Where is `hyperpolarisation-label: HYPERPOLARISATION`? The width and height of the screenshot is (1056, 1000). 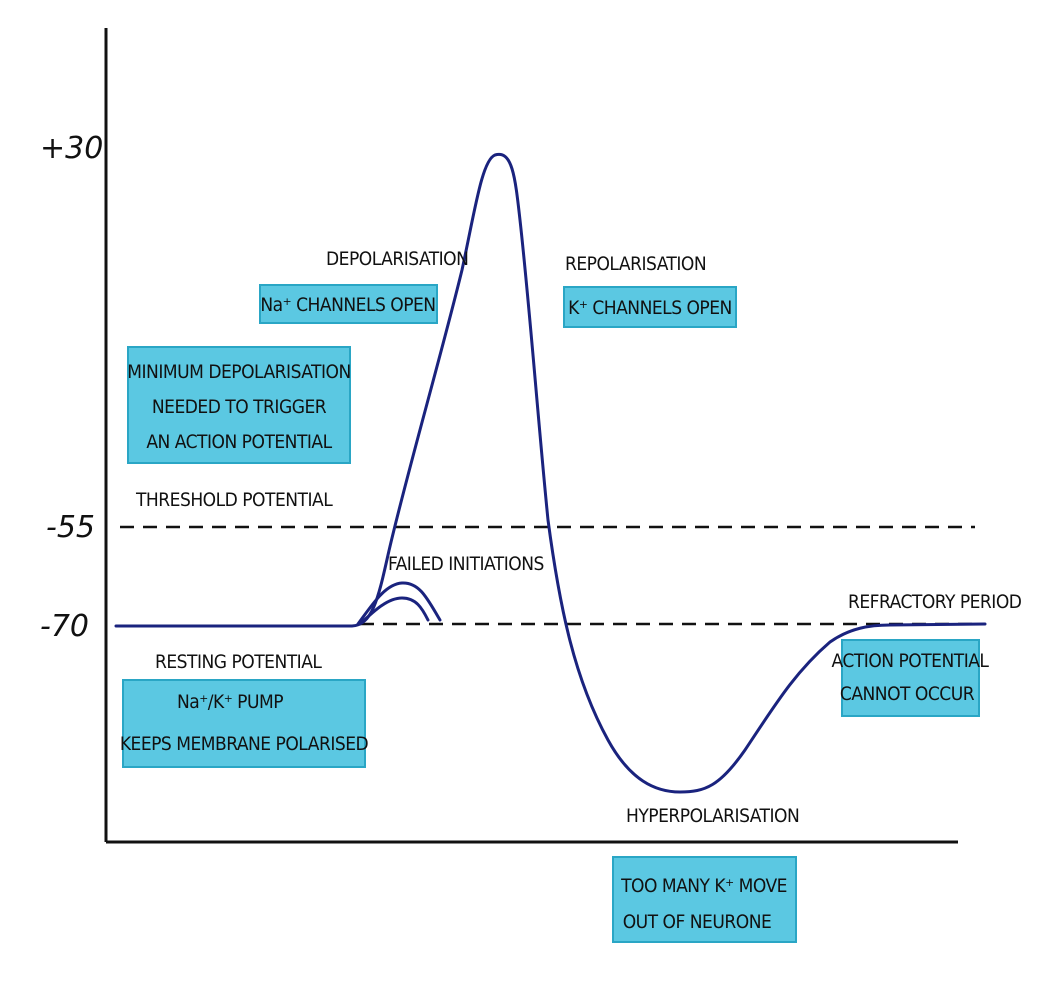 hyperpolarisation-label: HYPERPOLARISATION is located at coordinates (712, 816).